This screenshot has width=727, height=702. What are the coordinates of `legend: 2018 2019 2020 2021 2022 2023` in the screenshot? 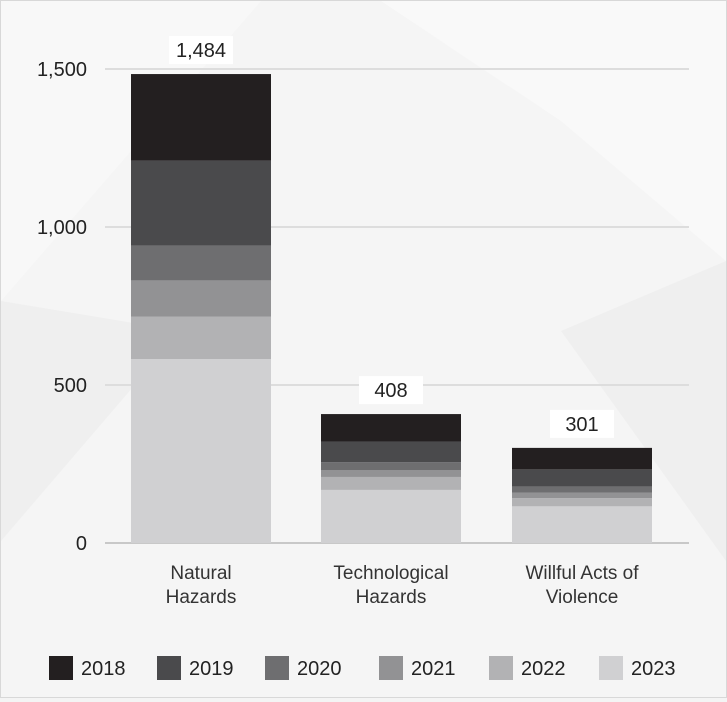 It's located at (362, 668).